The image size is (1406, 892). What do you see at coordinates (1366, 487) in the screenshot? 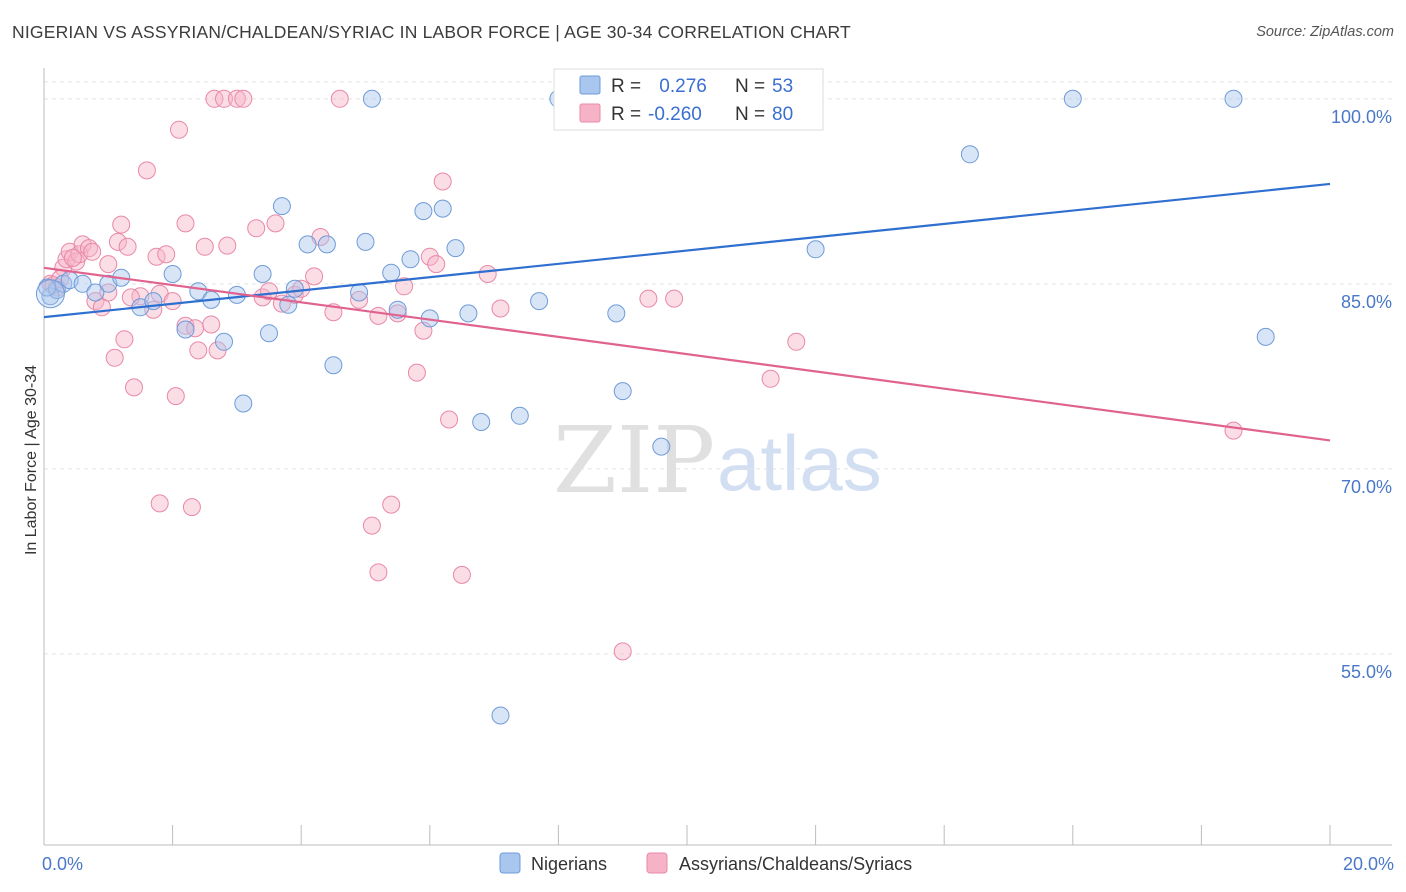
I see `y-tick-label-2: 70.0%` at bounding box center [1366, 487].